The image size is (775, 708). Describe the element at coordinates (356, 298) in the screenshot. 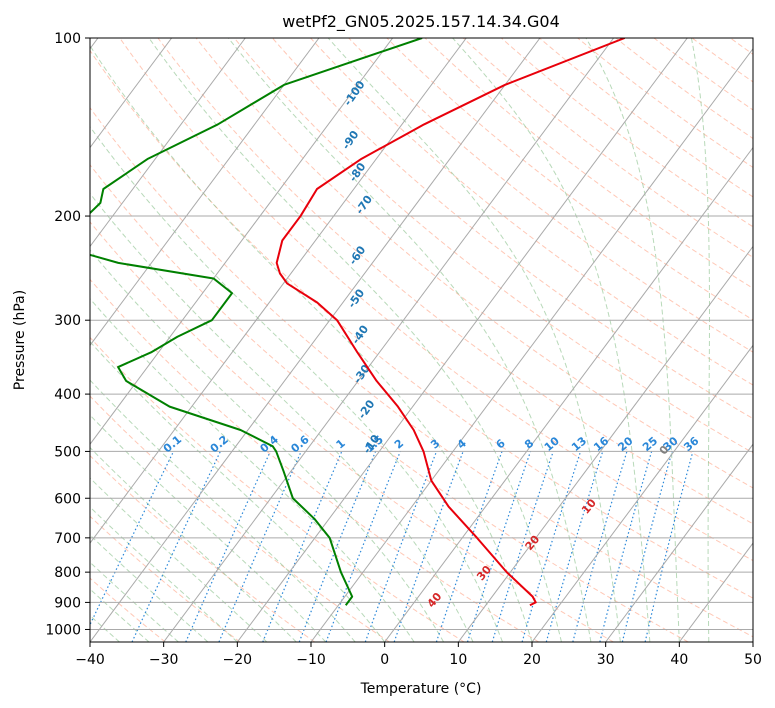

I see `moist-adiabat-label: -50` at that location.